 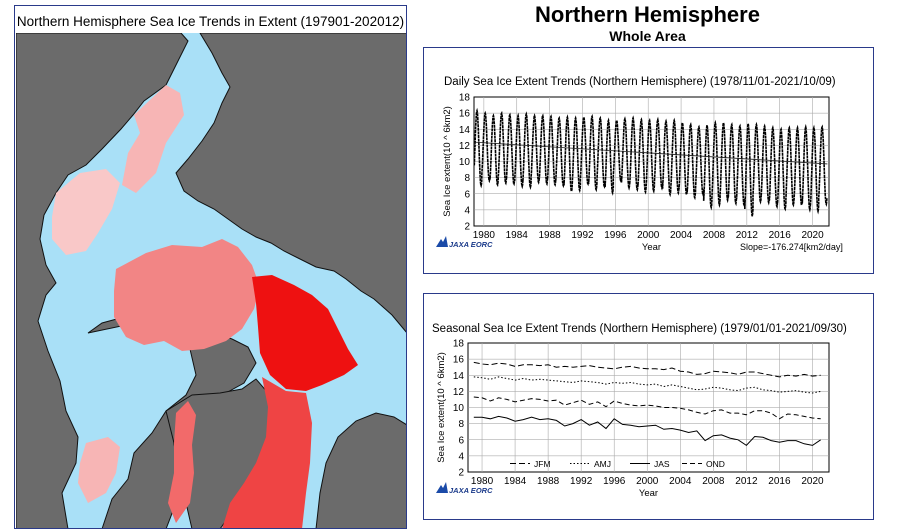 What do you see at coordinates (647, 369) in the screenshot?
I see `series-line-jfm` at bounding box center [647, 369].